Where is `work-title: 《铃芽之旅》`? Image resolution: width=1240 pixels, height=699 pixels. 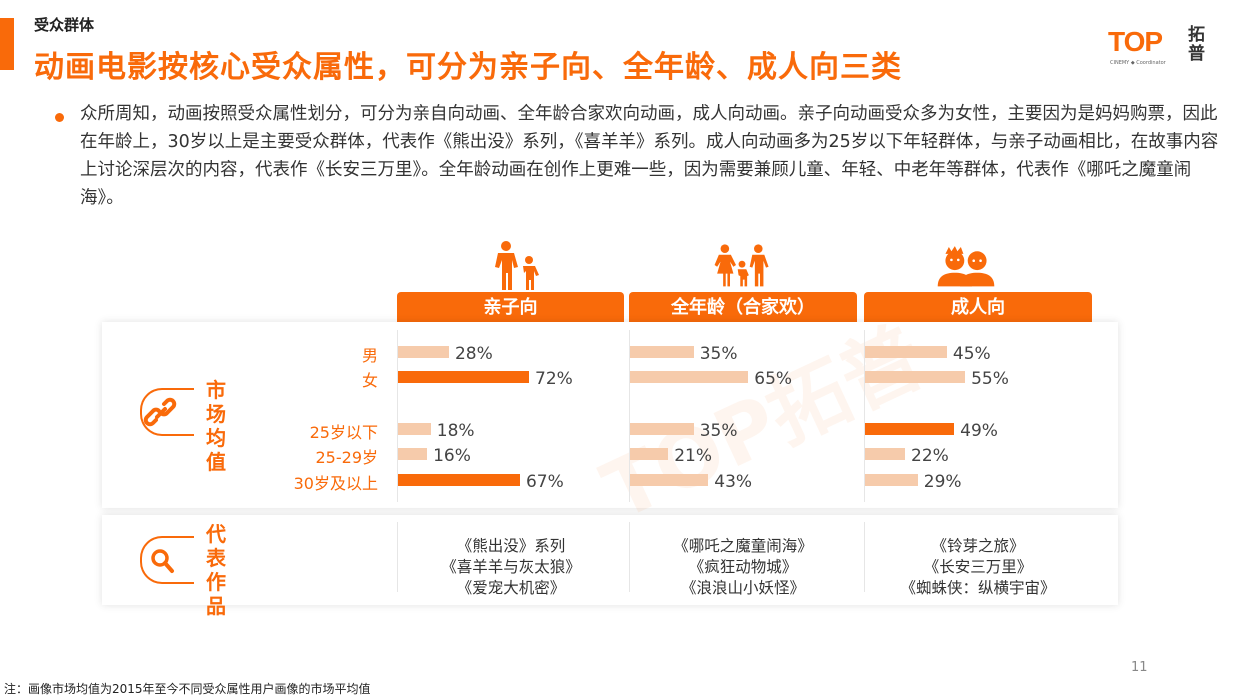
work-title: 《铃芽之旅》 is located at coordinates (978, 546).